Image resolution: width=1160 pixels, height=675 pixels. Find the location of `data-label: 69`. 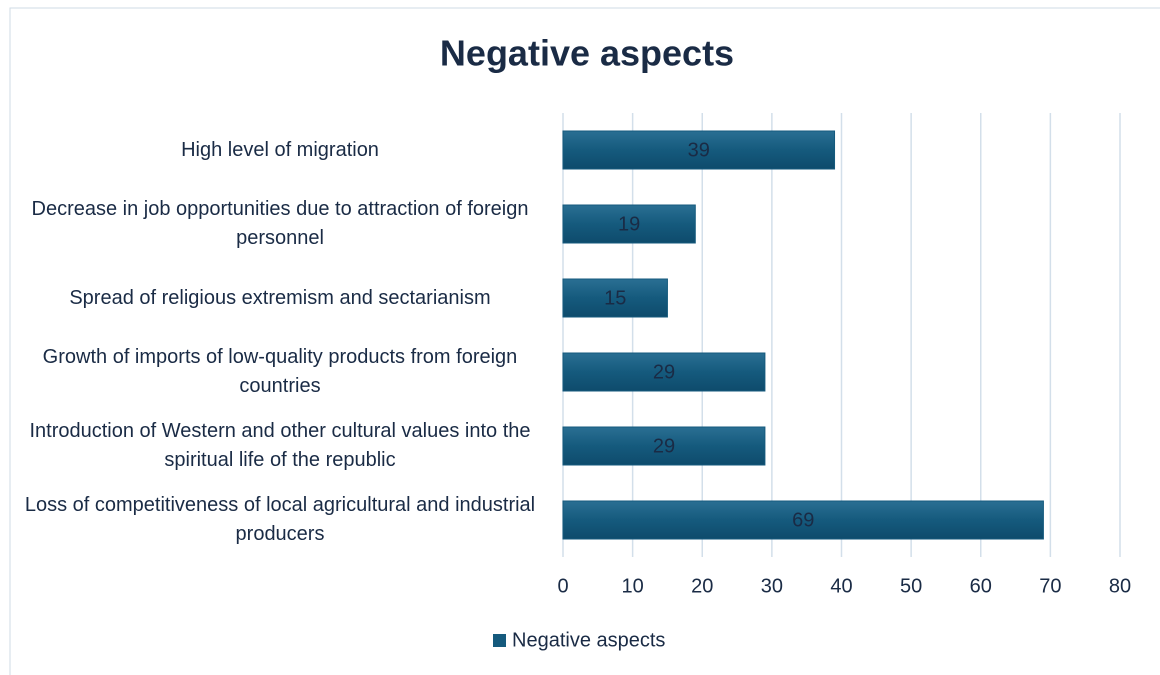

data-label: 69 is located at coordinates (803, 520).